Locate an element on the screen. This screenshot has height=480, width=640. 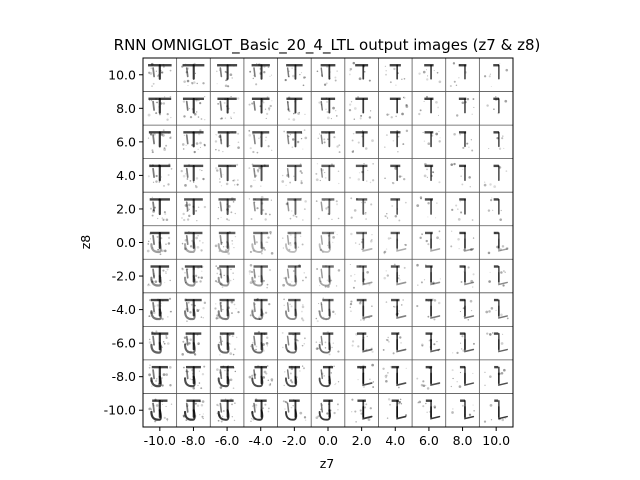
x-tick-label: 6.0 is located at coordinates (429, 440).